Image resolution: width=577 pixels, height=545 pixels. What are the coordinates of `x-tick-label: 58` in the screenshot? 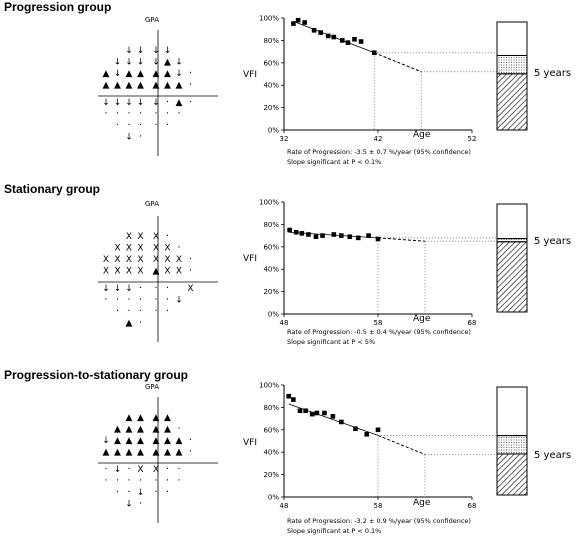 It's located at (378, 506).